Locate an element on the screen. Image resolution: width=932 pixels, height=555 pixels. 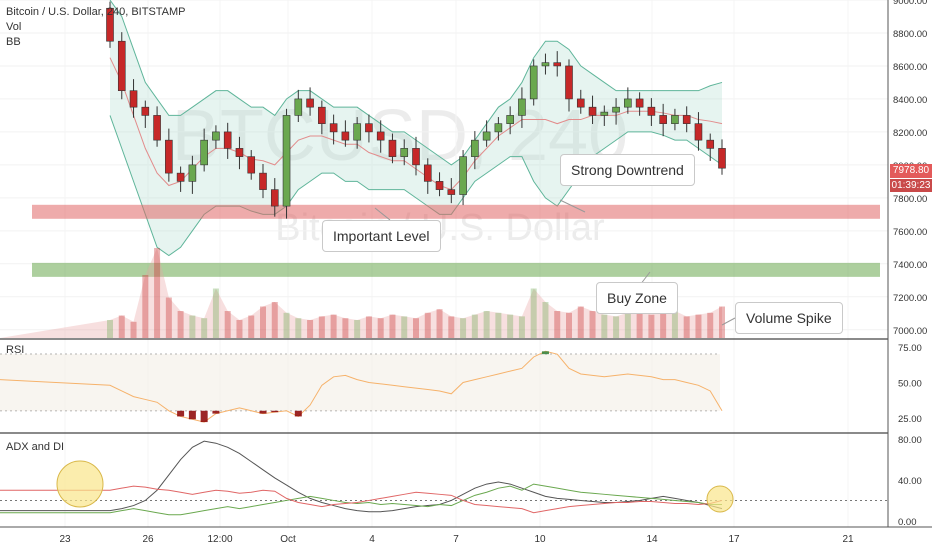
important-level-callout: Important Level is located at coordinates (381, 236).